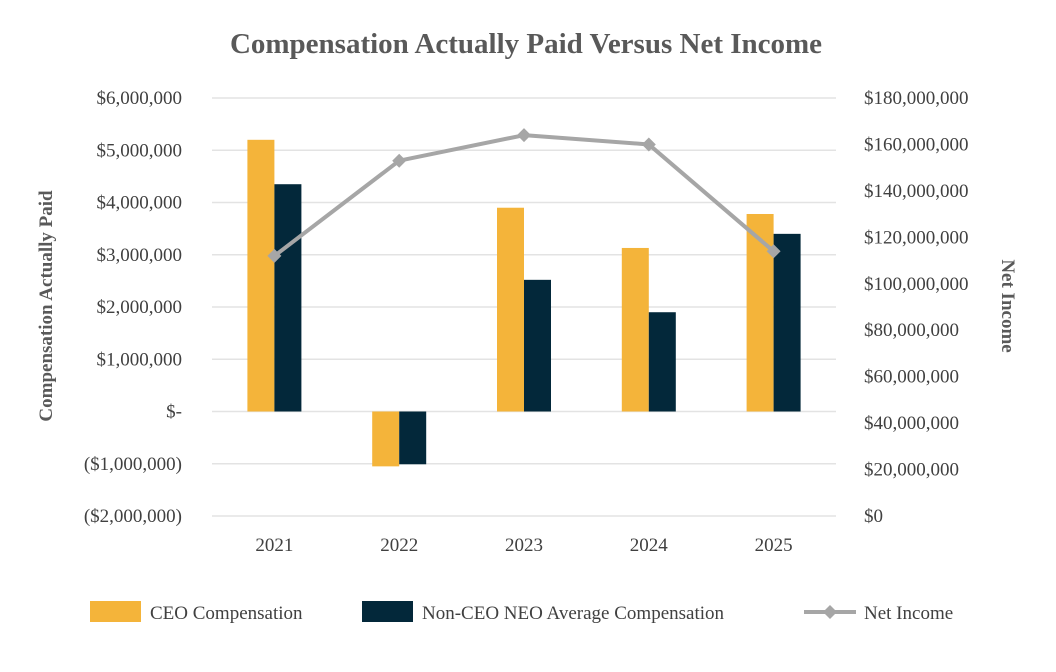 This screenshot has width=1056, height=672. Describe the element at coordinates (399, 545) in the screenshot. I see `x-tick-label: 2022` at that location.